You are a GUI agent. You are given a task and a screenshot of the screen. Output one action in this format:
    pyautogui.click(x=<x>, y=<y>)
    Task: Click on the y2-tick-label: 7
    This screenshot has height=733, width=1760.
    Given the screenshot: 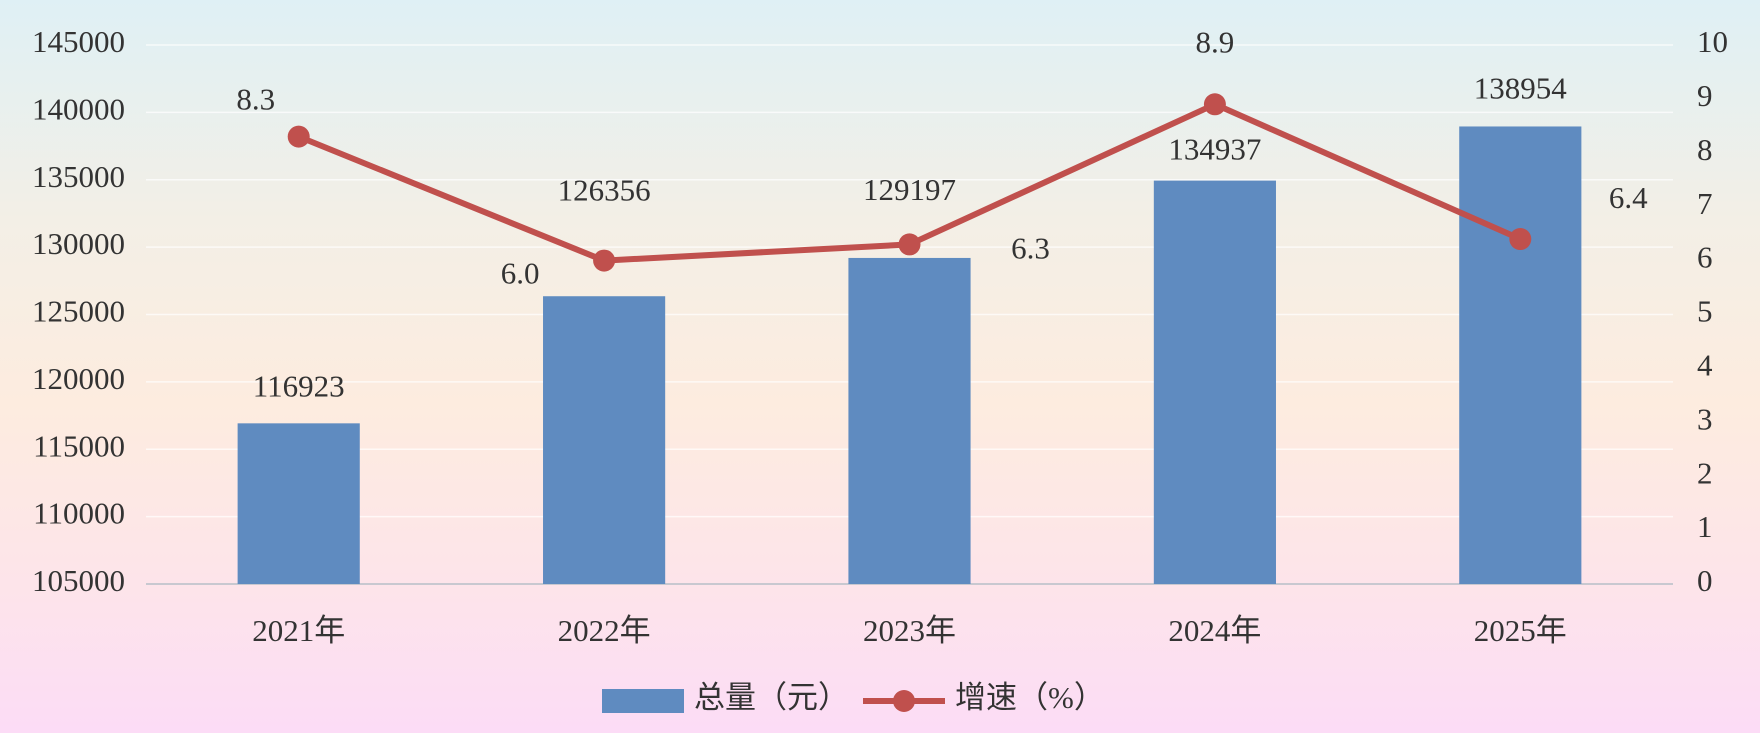 What is the action you would take?
    pyautogui.click(x=1705, y=203)
    